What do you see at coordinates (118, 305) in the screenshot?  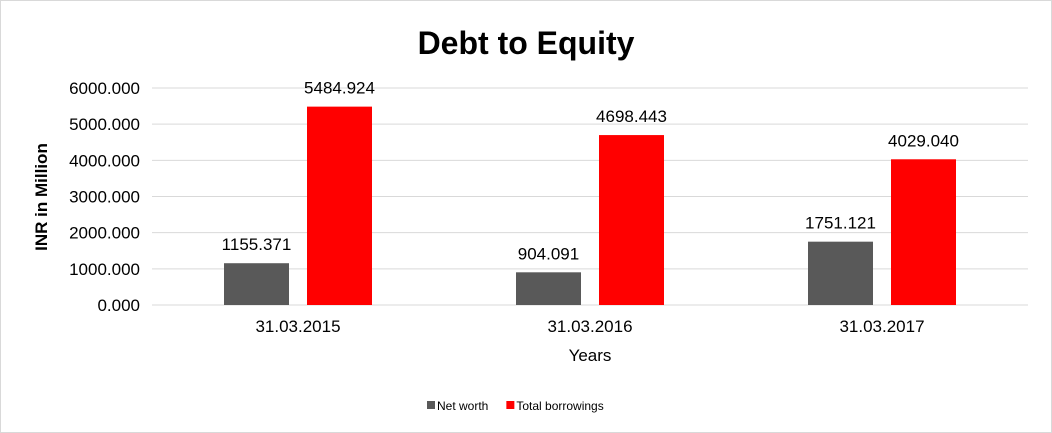 I see `y-tick-label: 0.000` at bounding box center [118, 305].